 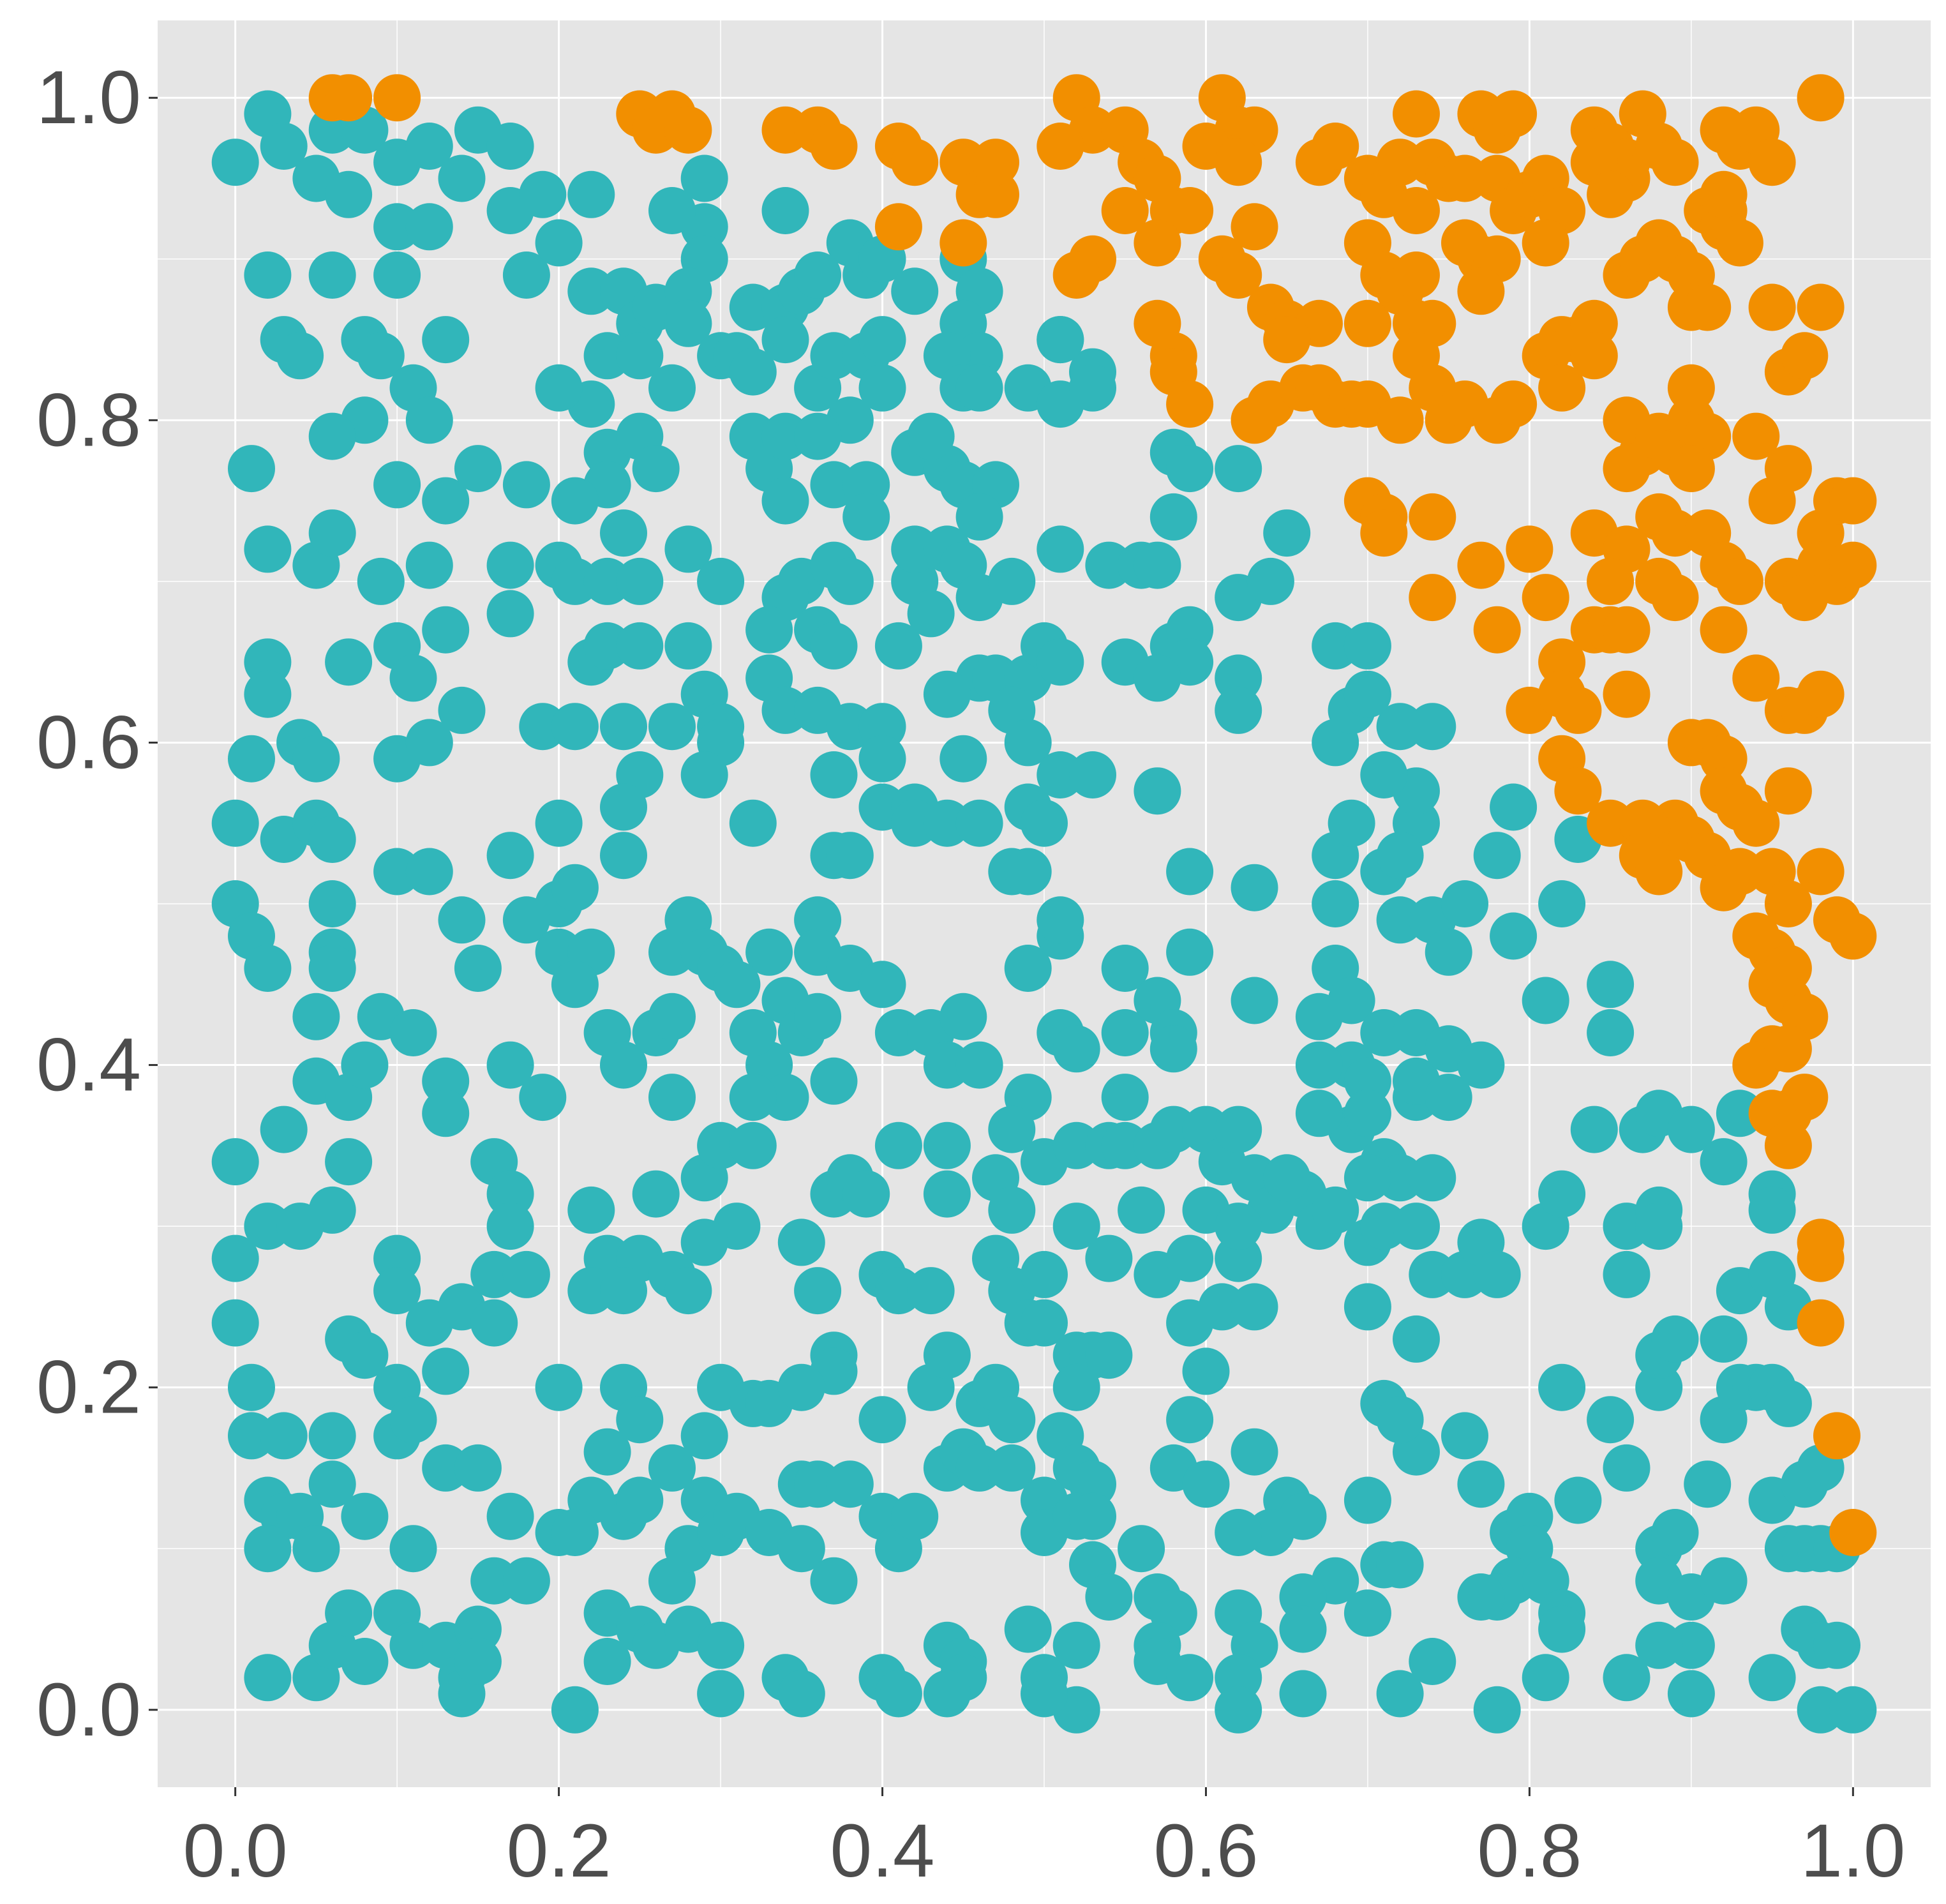 What do you see at coordinates (88, 1065) in the screenshot?
I see `y-tick-label: 0.4` at bounding box center [88, 1065].